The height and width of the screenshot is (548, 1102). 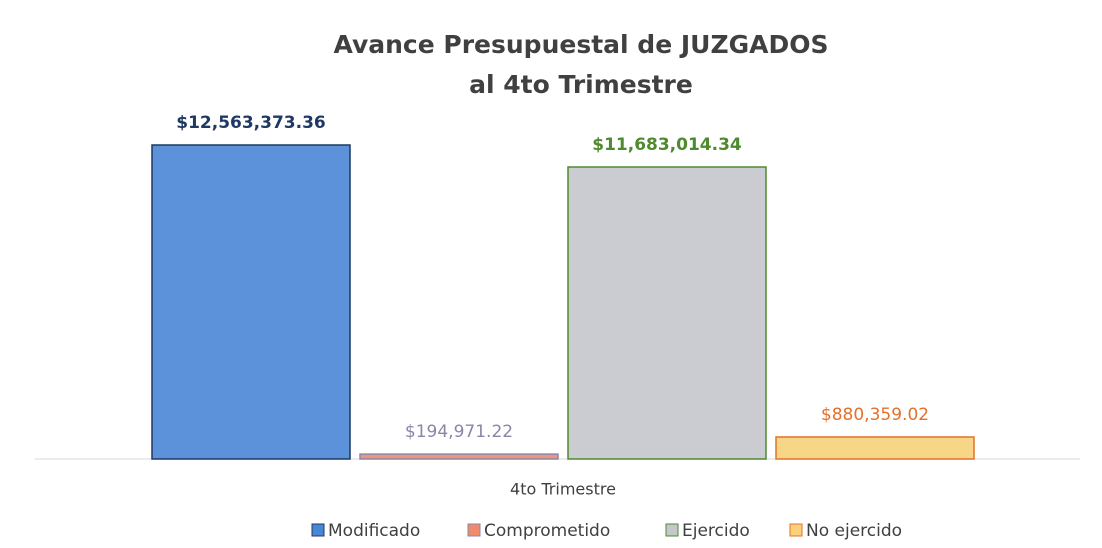 What do you see at coordinates (875, 415) in the screenshot?
I see `data-label: $880,359.02` at bounding box center [875, 415].